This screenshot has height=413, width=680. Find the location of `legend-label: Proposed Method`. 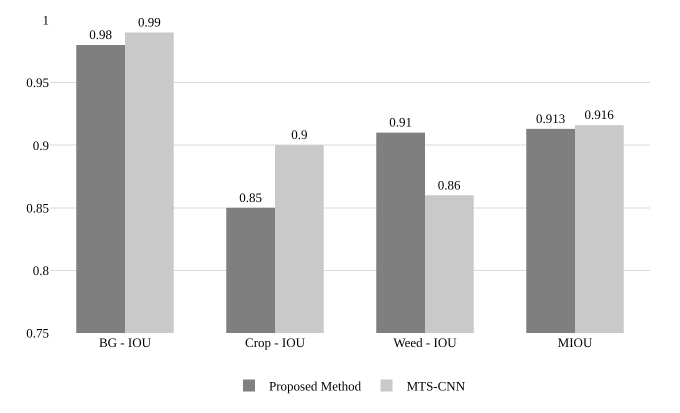

legend-label: Proposed Method is located at coordinates (315, 386).